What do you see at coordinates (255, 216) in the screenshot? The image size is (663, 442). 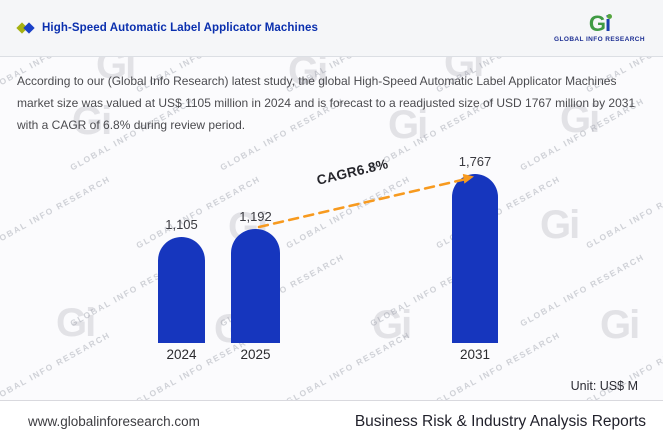 I see `bar-value-label: 1,192` at bounding box center [255, 216].